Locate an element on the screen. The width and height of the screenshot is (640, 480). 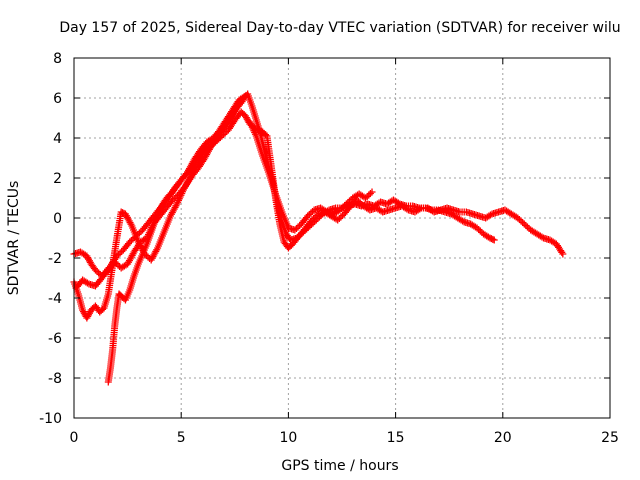
x-tick-label: 25 is located at coordinates (610, 438).